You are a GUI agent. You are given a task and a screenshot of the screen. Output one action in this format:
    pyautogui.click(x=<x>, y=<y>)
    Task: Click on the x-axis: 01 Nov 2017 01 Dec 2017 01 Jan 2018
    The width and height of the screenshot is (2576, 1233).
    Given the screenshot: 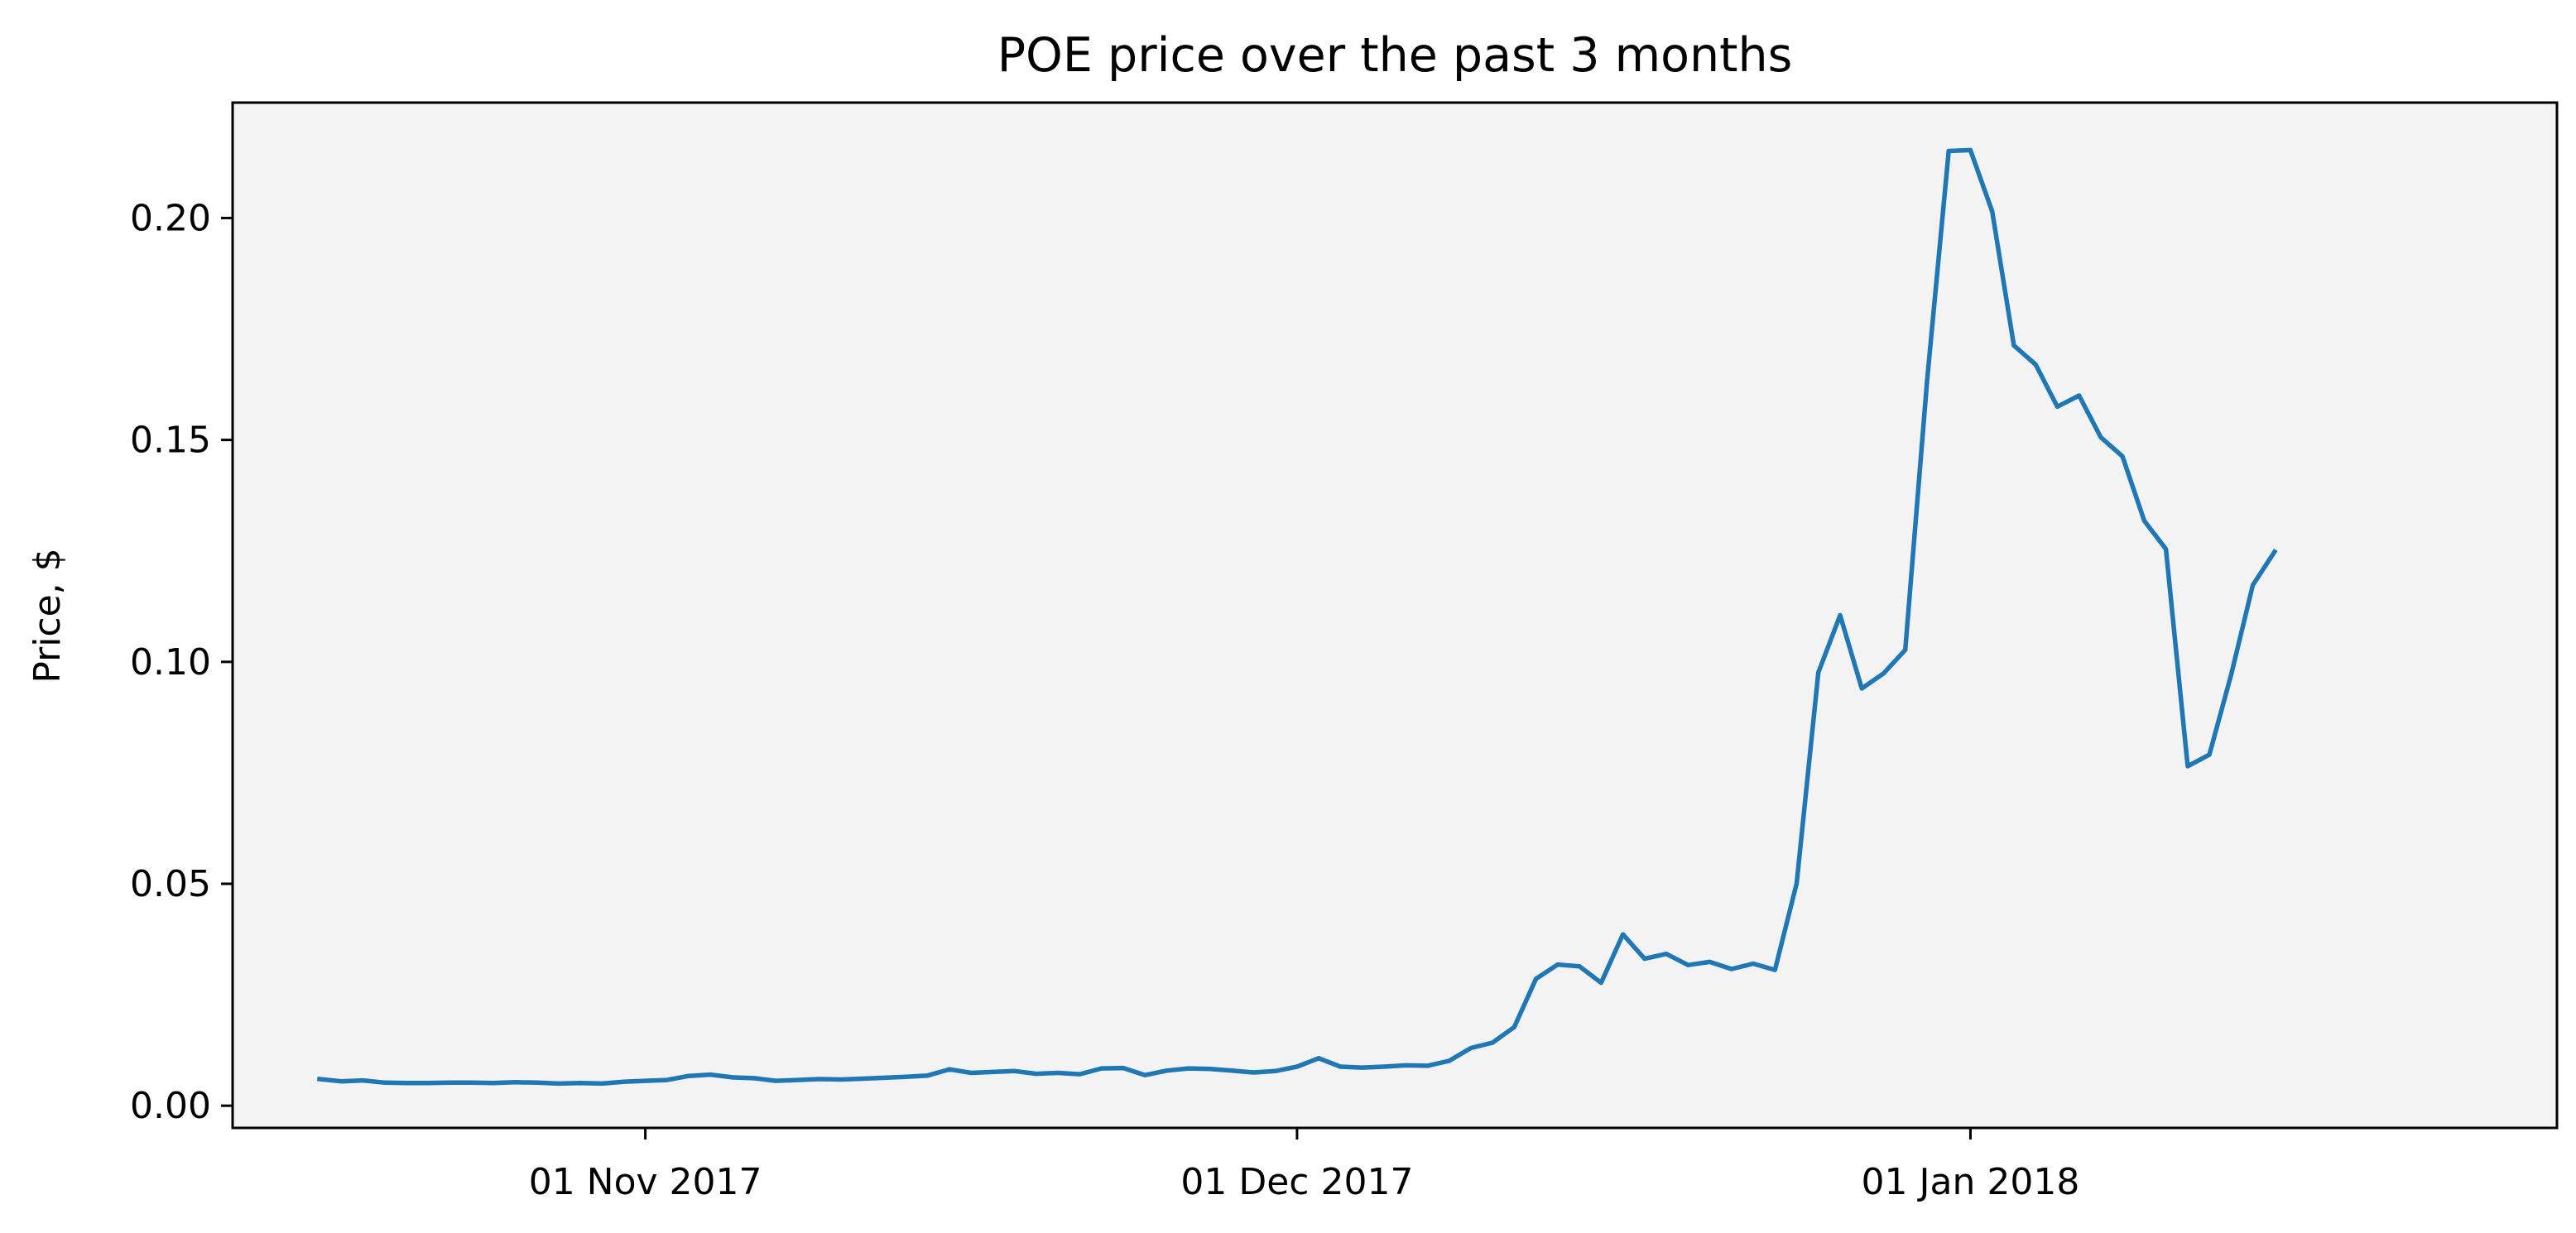 What is the action you would take?
    pyautogui.click(x=1304, y=1165)
    